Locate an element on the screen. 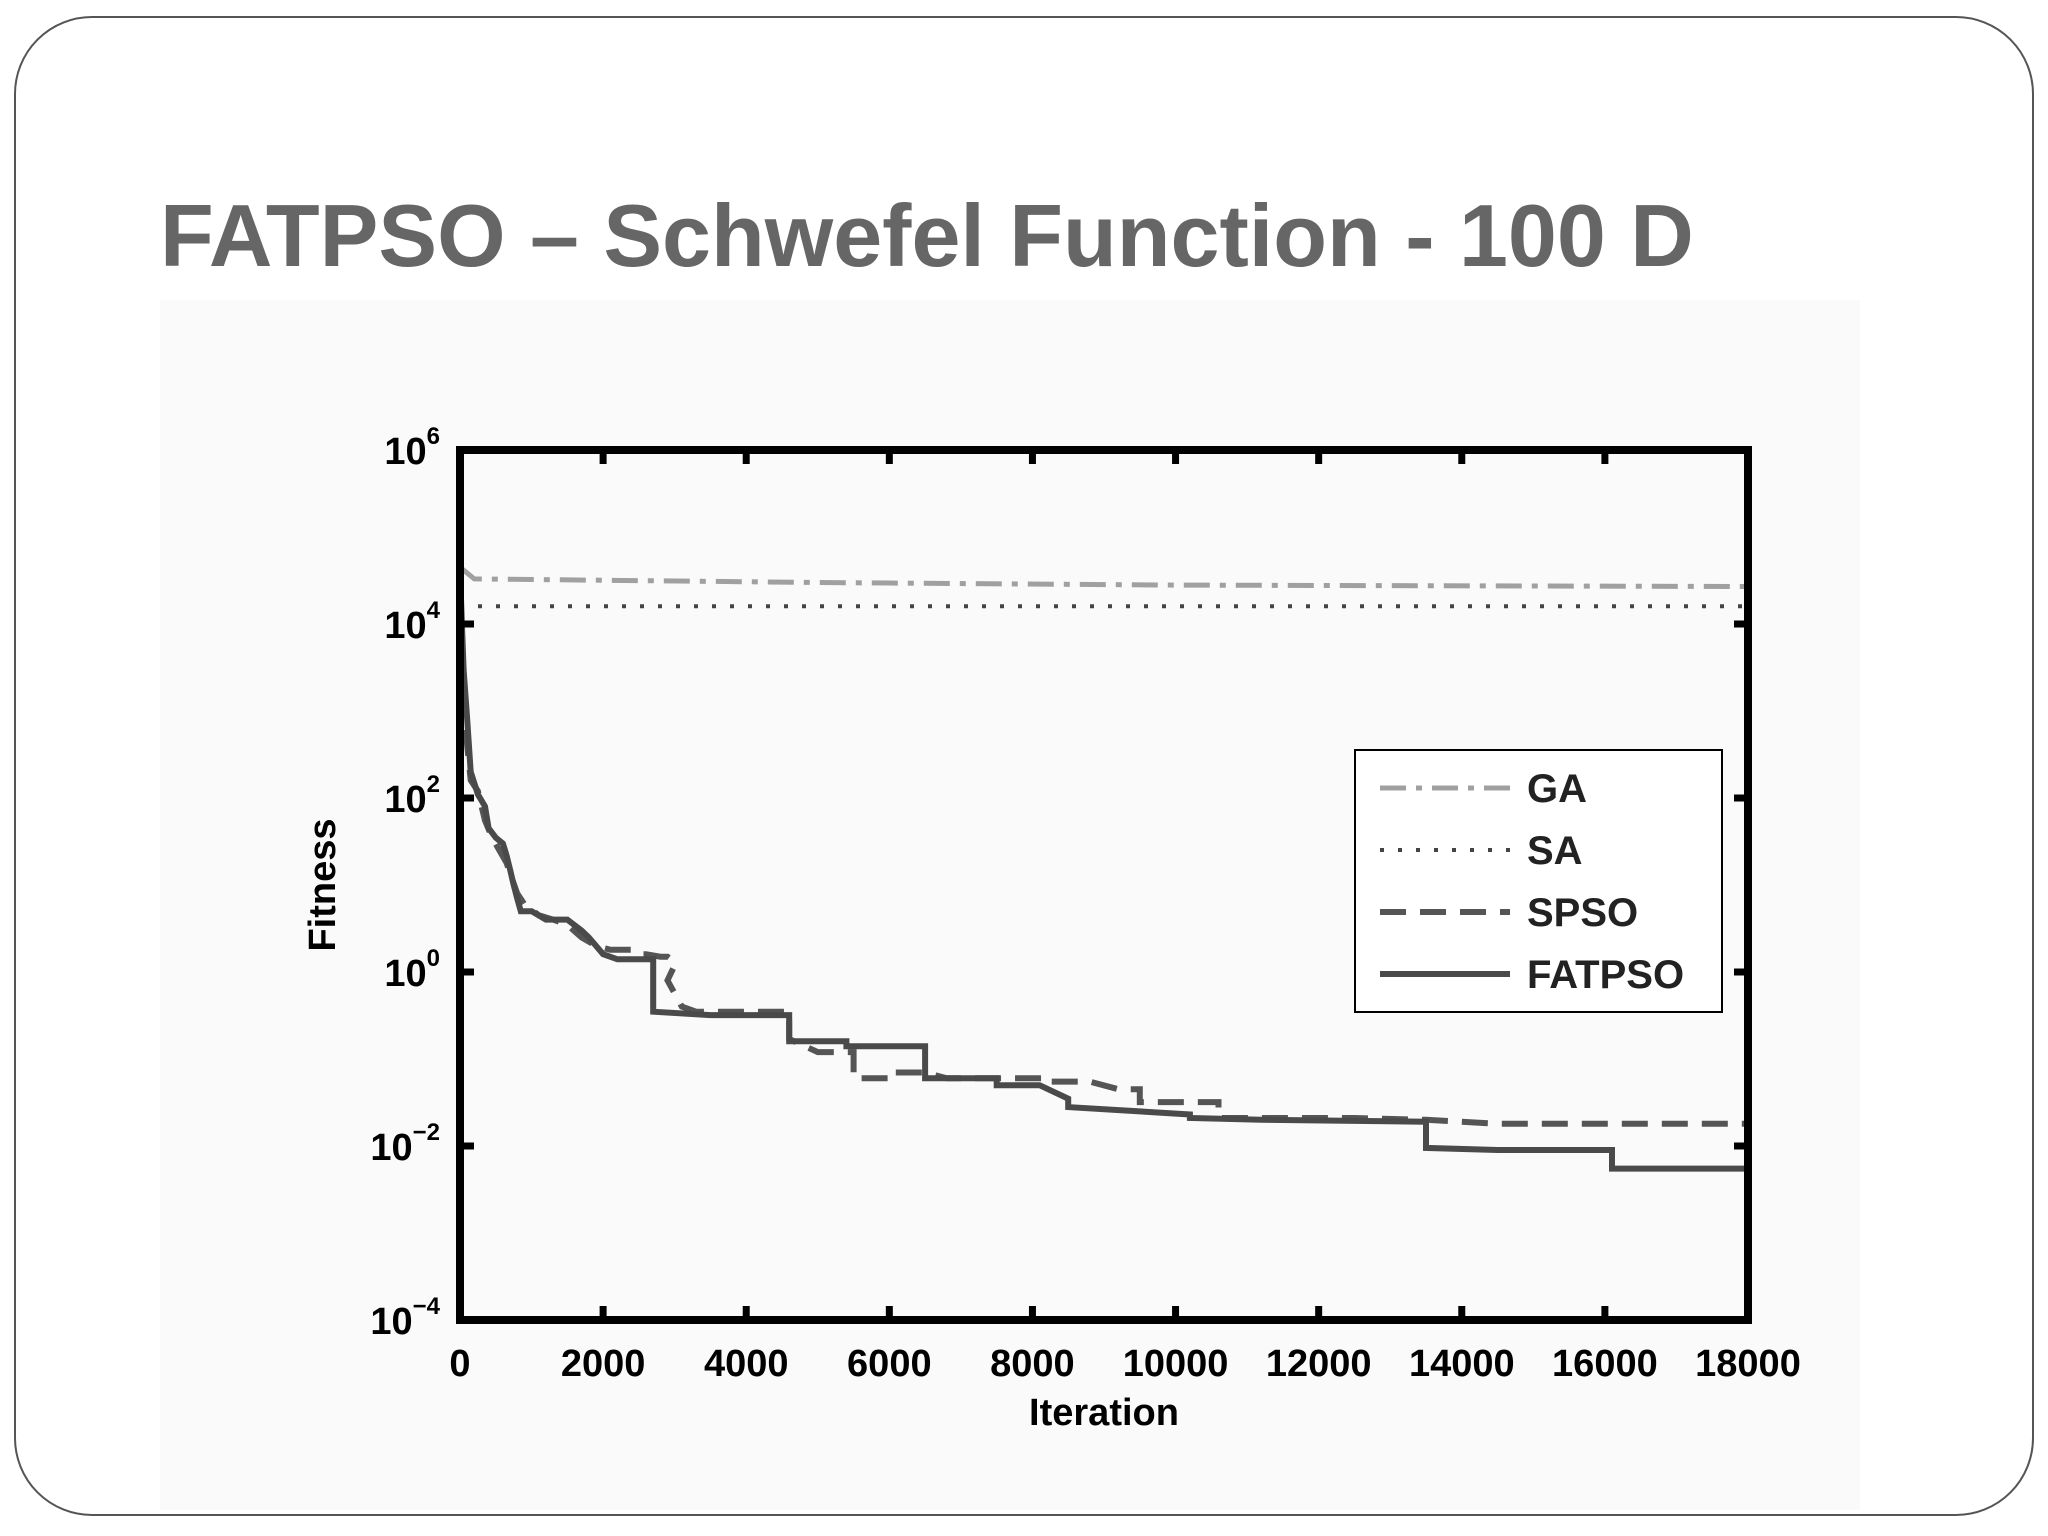  slide-title: FATPSO – Schwefel Function - 100 D is located at coordinates (927, 235).